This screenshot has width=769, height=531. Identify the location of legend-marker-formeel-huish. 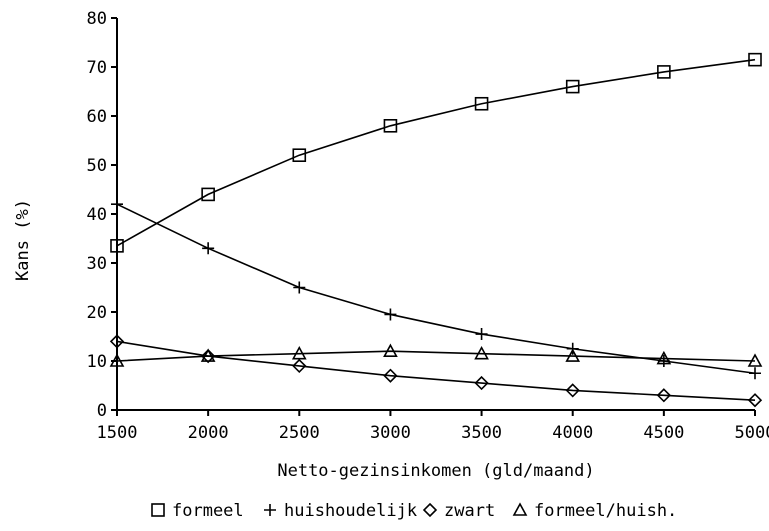
(520, 509).